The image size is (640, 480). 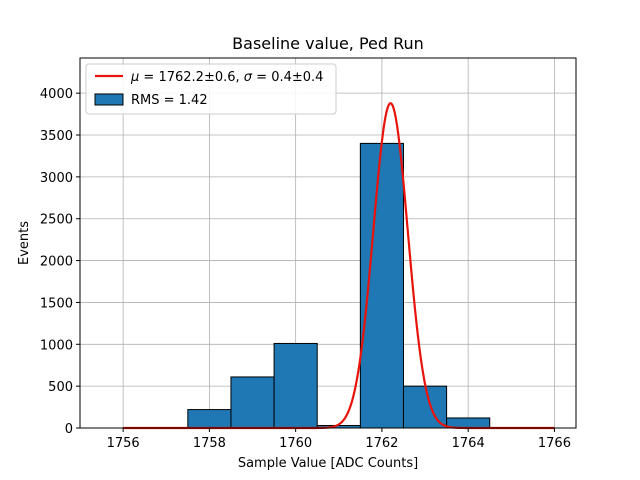 What do you see at coordinates (468, 443) in the screenshot?
I see `x-tick-label: 1764` at bounding box center [468, 443].